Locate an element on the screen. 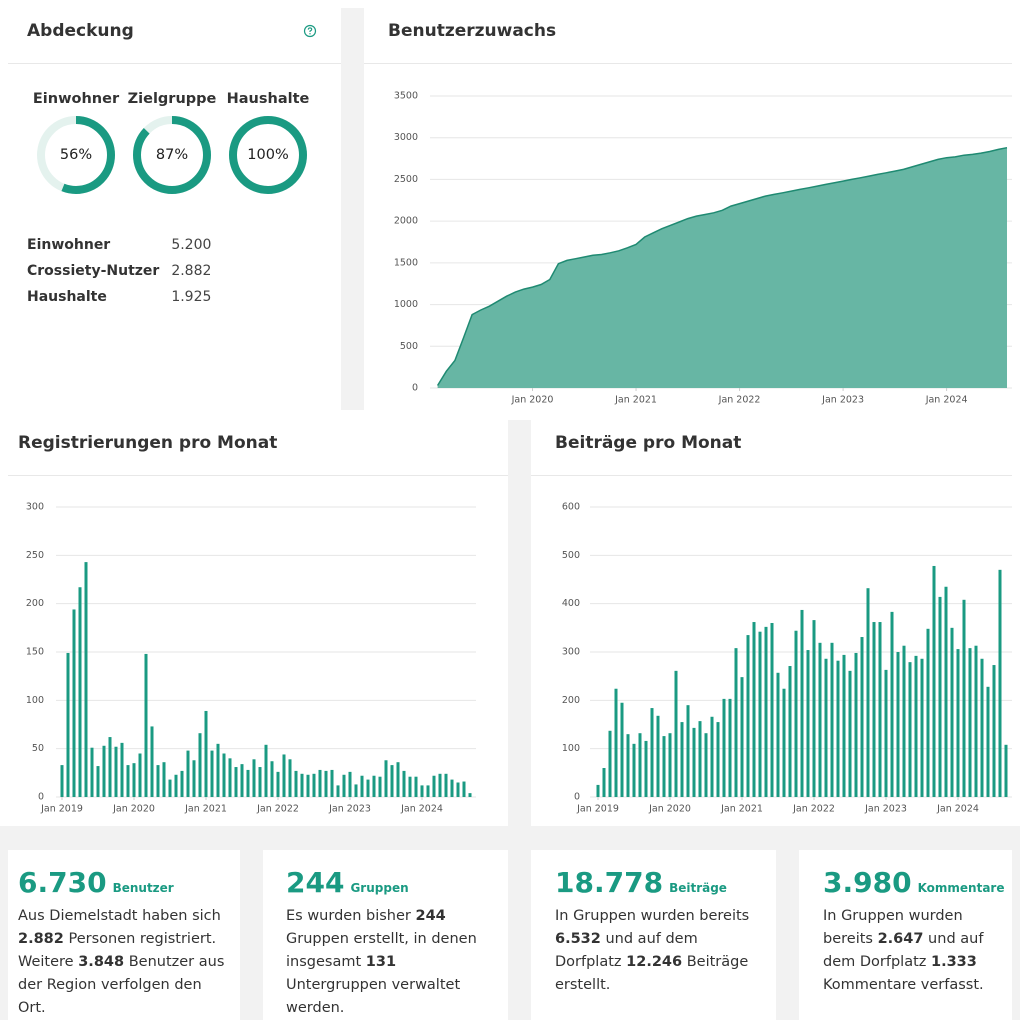 The image size is (1020, 1020). help-circle is located at coordinates (310, 31).